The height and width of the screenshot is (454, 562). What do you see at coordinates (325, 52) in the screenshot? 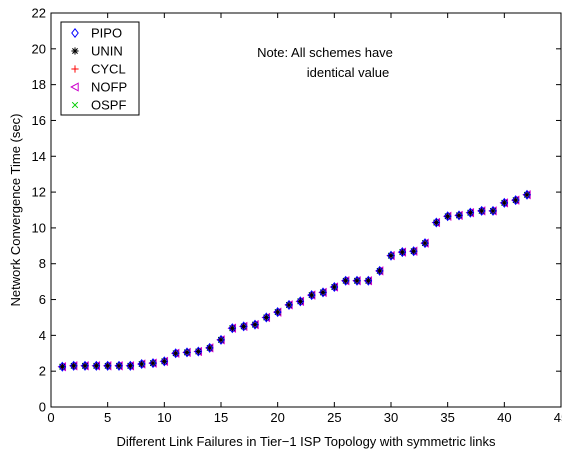
I see `annotation-line-1: Note: All schemes have` at bounding box center [325, 52].